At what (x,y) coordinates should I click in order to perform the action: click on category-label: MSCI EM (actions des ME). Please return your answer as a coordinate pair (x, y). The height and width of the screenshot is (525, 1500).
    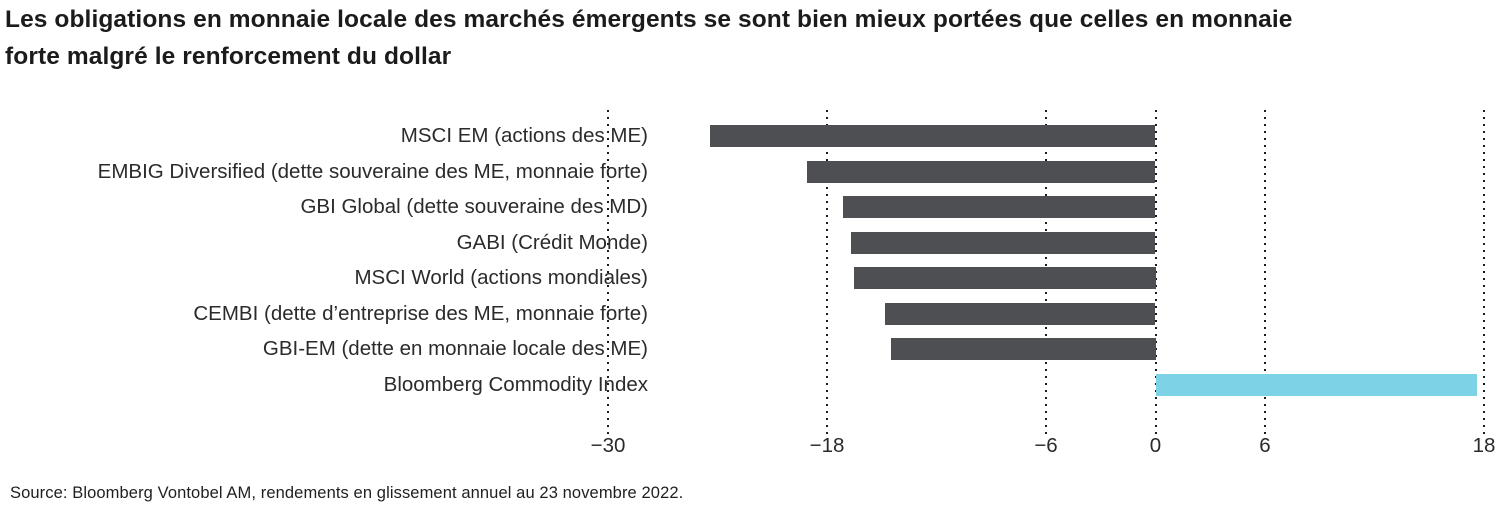
    Looking at the image, I should click on (524, 135).